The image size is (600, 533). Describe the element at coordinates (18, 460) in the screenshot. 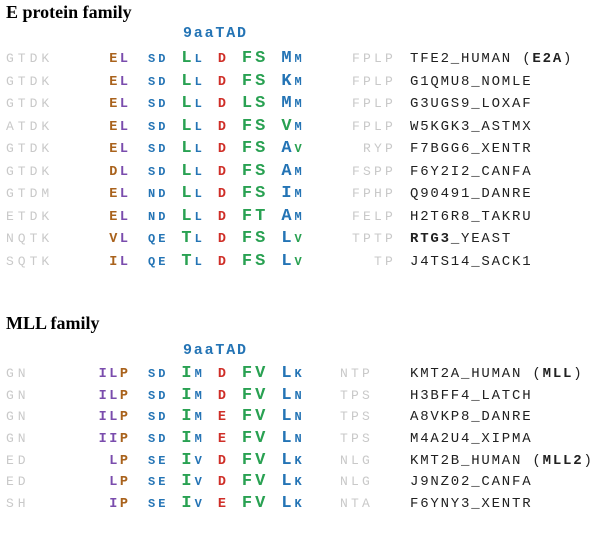

I see `flank-left-sequence: ED` at that location.